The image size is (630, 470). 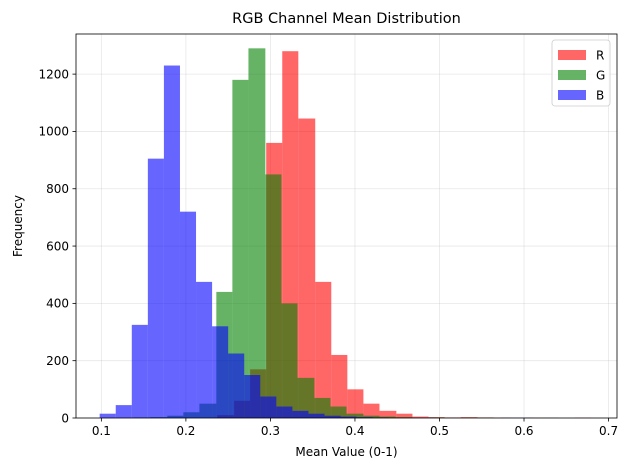 I want to click on y-axis-ticks: 0 200 400 600 800 1000 1200, so click(x=57, y=246).